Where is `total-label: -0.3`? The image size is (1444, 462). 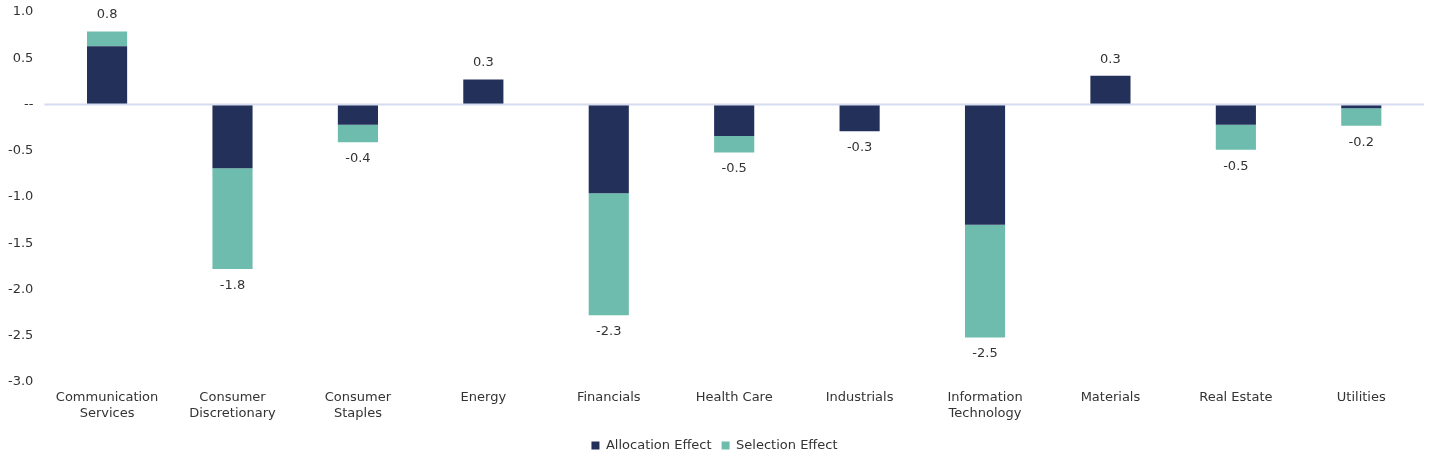 total-label: -0.3 is located at coordinates (859, 147).